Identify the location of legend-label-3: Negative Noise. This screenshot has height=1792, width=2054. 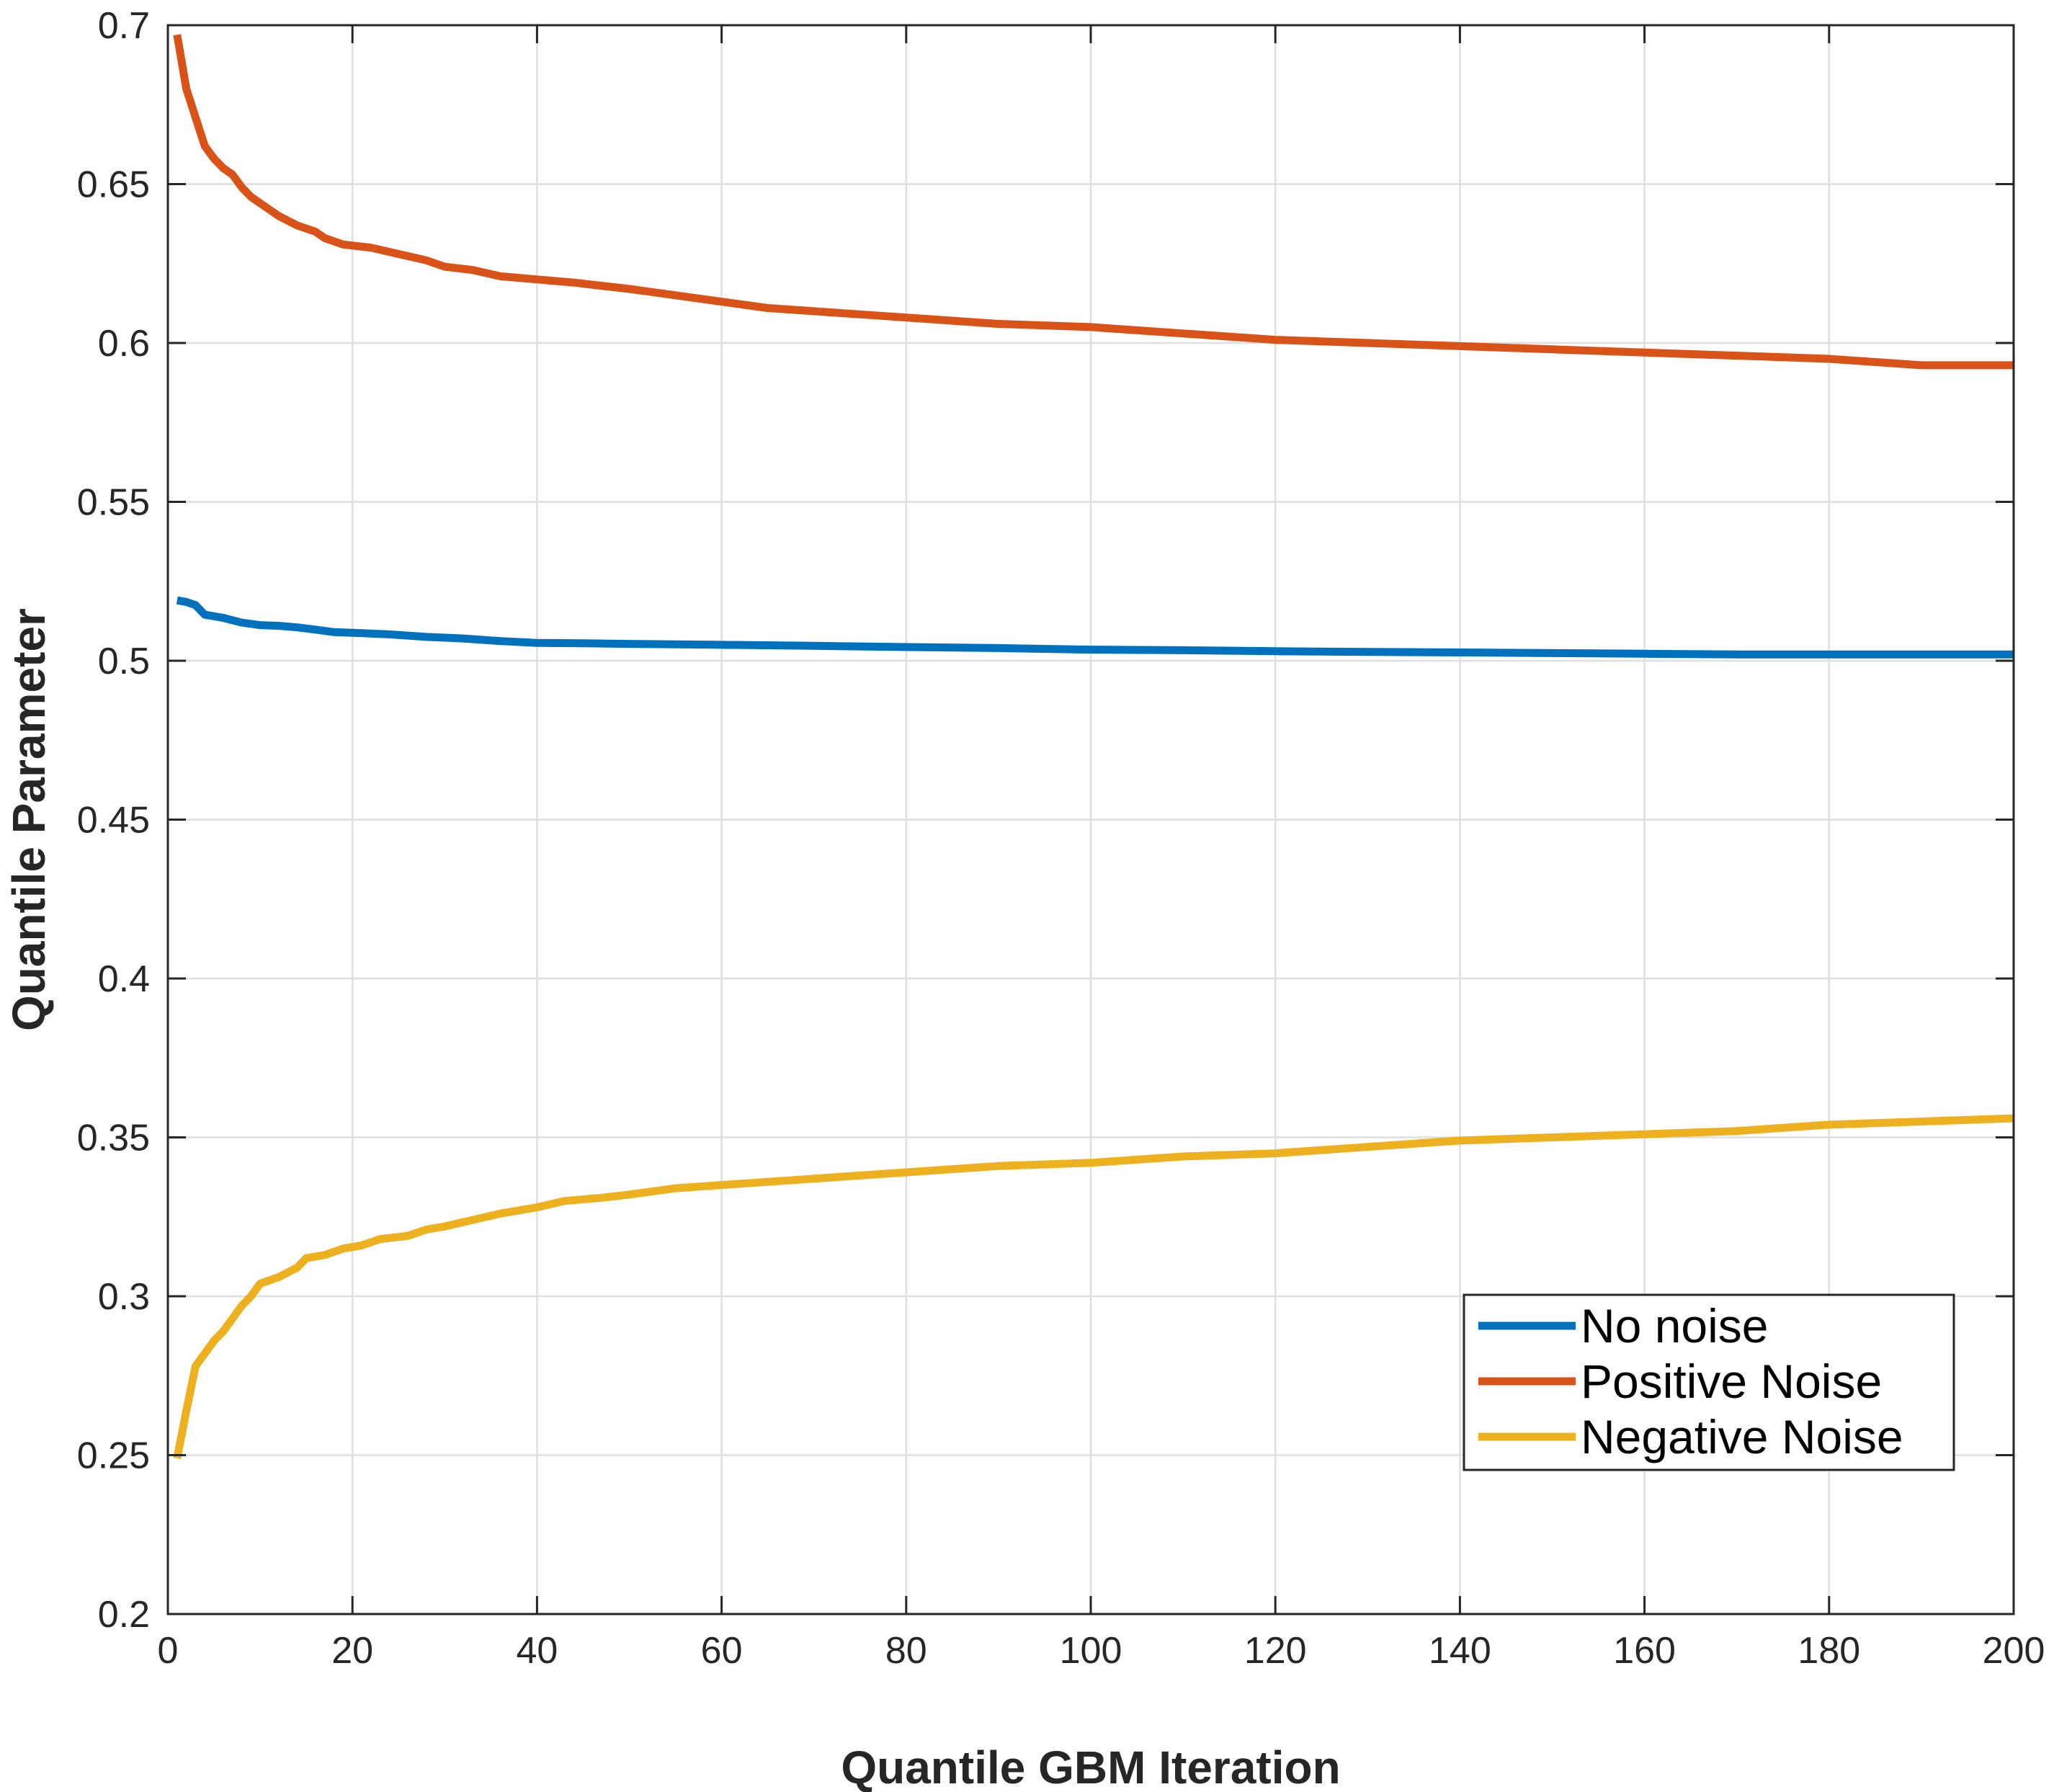
(1742, 1436).